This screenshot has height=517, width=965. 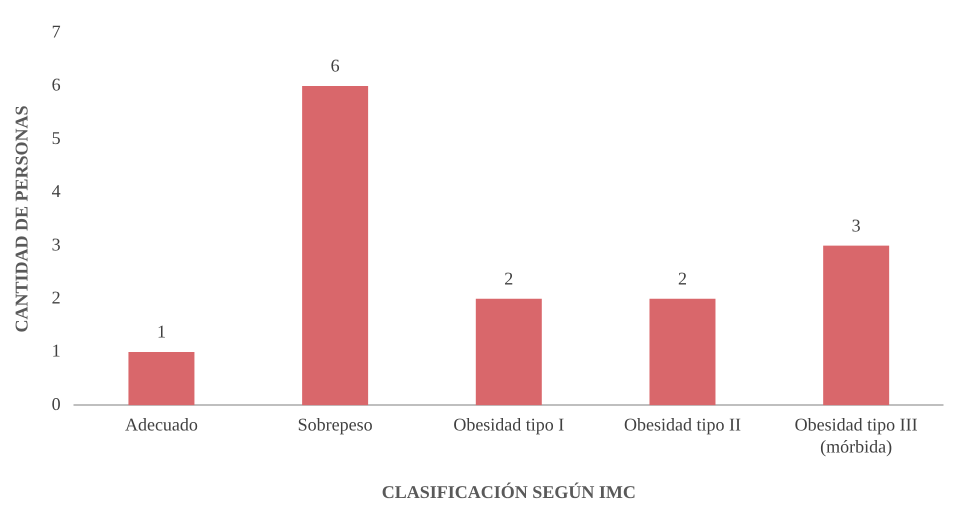 I want to click on y-axis-title: CANTIDAD DE PERSONAS, so click(x=21, y=219).